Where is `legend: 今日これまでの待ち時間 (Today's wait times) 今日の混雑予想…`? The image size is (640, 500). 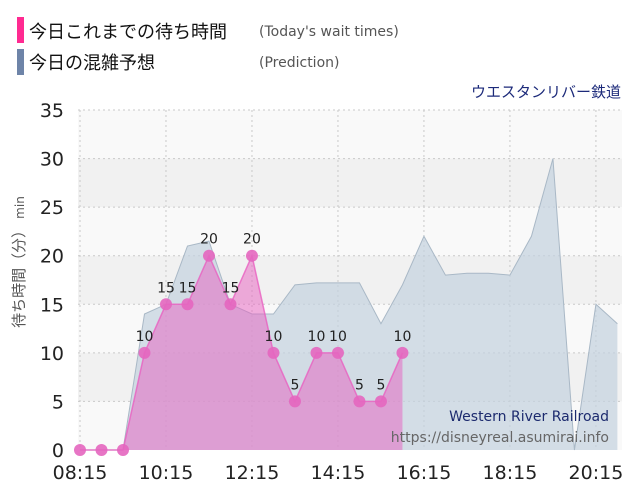 legend: 今日これまでの待ち時間 (Today's wait times) 今日の混雑予想… is located at coordinates (208, 46).